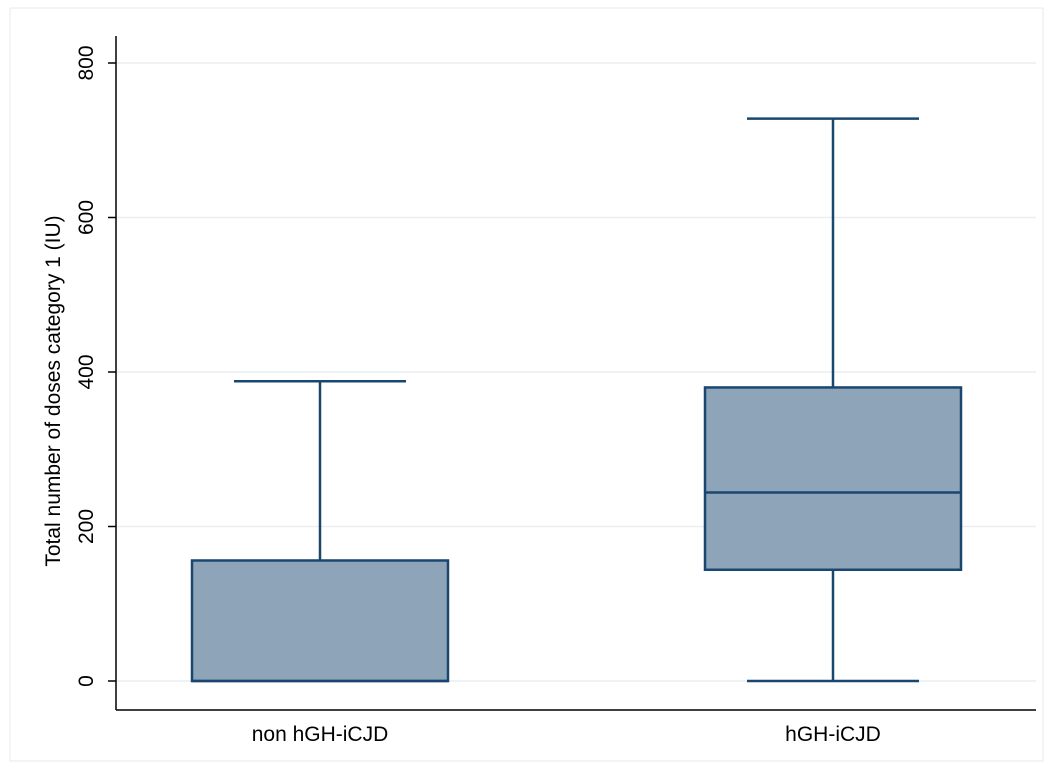 The image size is (1053, 774). Describe the element at coordinates (320, 621) in the screenshot. I see `box-1-iqr-box` at that location.